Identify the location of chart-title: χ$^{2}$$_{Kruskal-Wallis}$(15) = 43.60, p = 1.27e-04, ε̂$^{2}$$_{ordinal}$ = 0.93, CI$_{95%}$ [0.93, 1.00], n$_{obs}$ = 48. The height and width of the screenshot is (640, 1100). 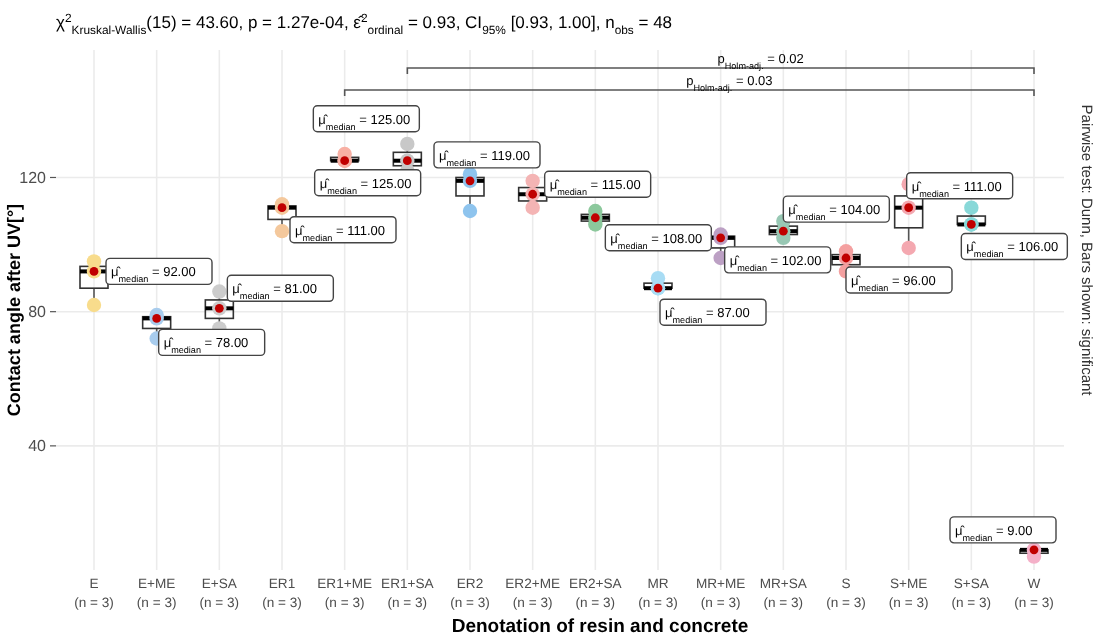
(364, 25).